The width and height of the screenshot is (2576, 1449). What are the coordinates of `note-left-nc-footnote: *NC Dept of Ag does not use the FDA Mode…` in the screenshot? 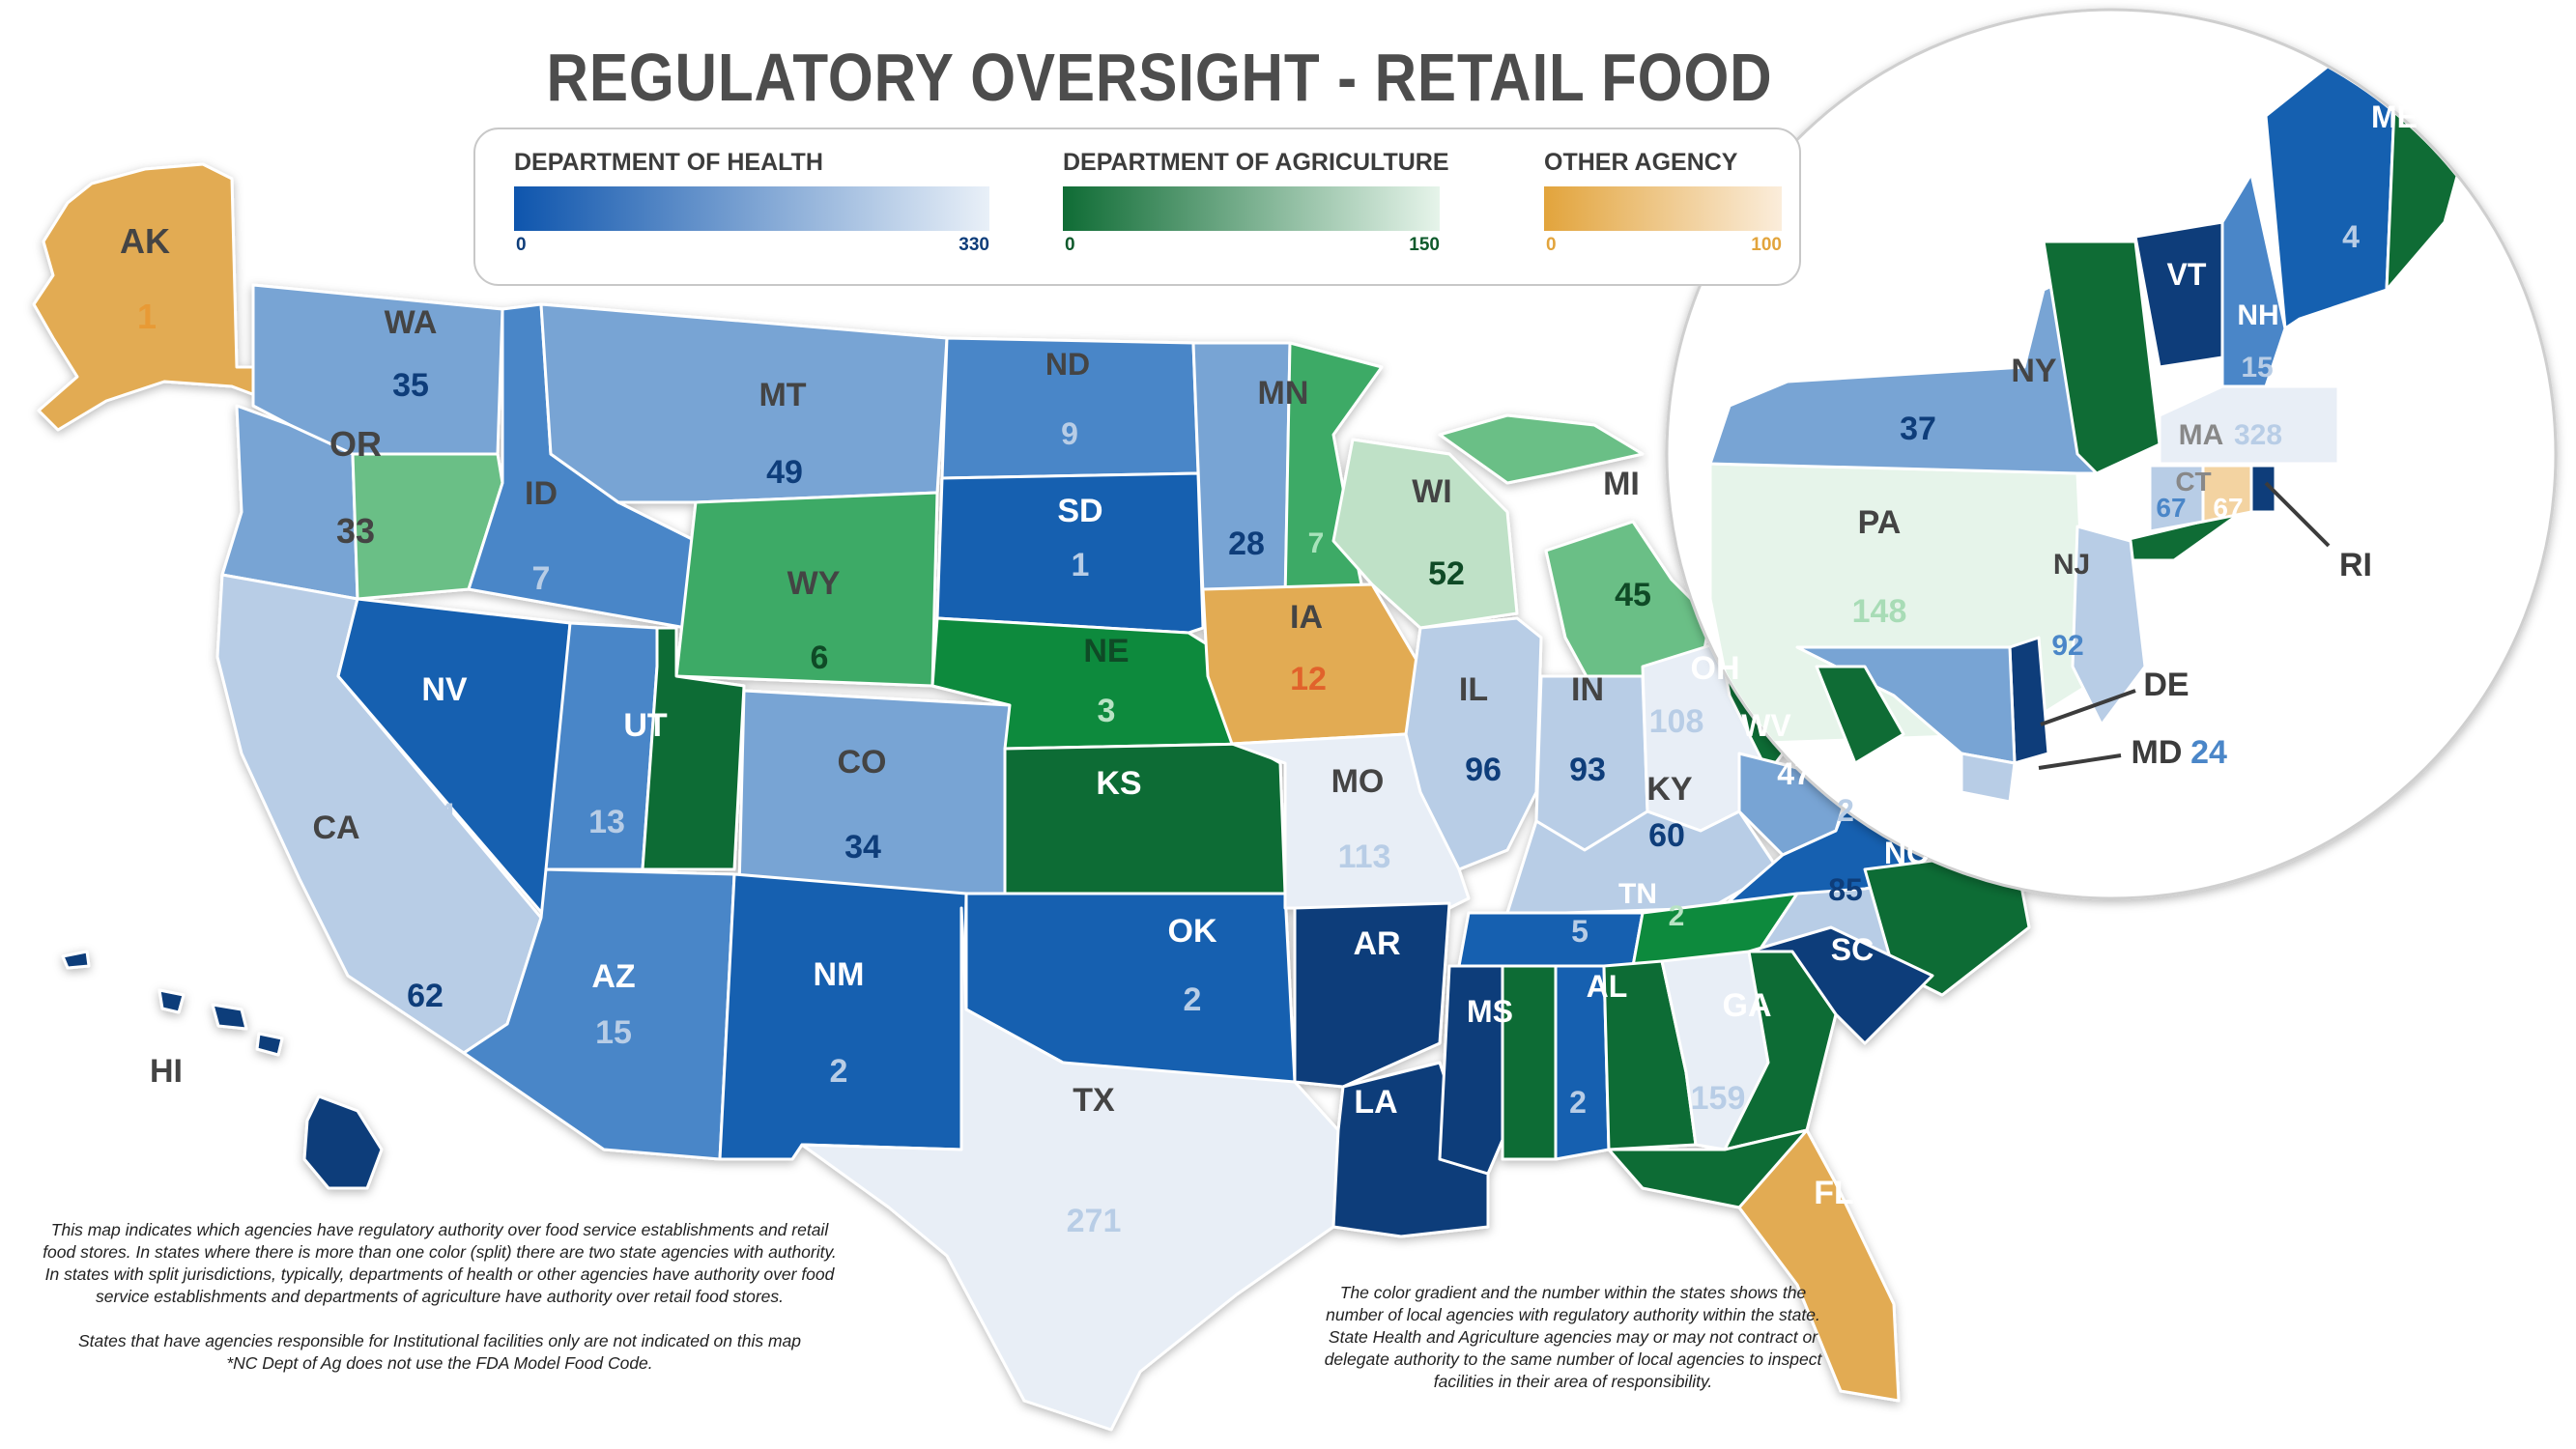 It's located at (440, 1363).